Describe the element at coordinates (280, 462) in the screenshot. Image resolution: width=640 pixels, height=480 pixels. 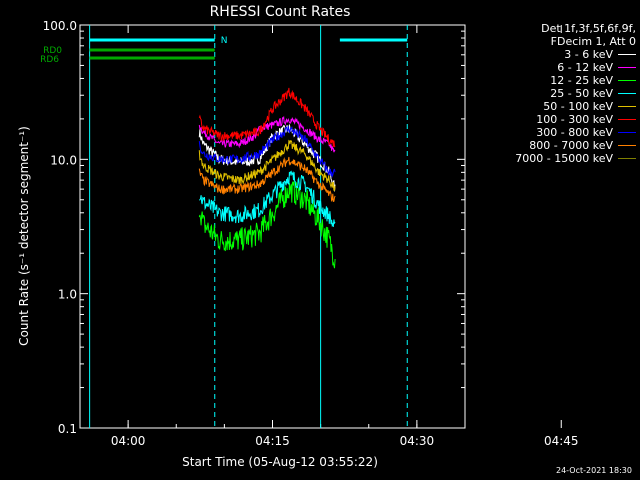
I see `x-axis-label: Start Time (05-Aug-12 03:55:22)` at that location.